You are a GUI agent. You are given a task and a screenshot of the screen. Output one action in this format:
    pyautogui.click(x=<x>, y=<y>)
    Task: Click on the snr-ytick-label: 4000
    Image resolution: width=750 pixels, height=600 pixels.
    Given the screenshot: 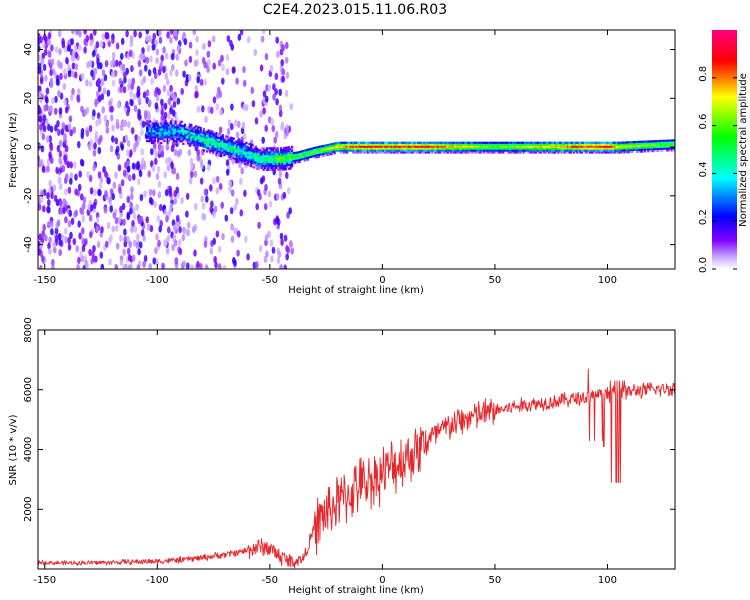 What is the action you would take?
    pyautogui.click(x=28, y=449)
    